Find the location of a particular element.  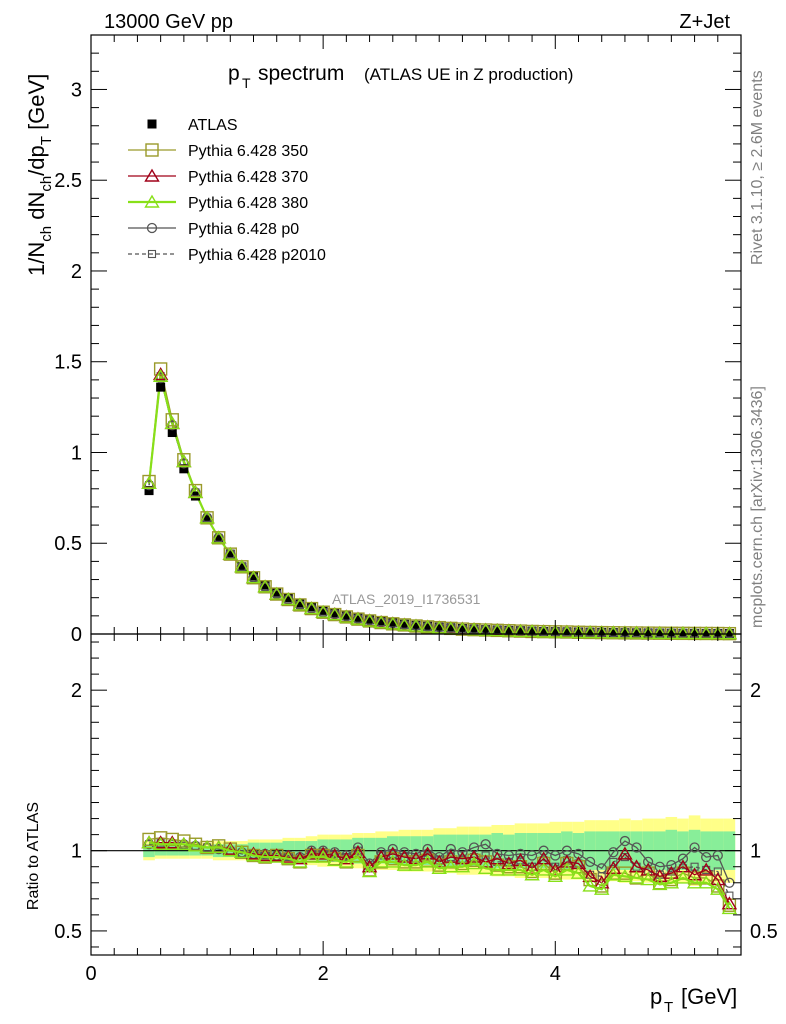

legend-label-atlas: ATLAS is located at coordinates (213, 125).